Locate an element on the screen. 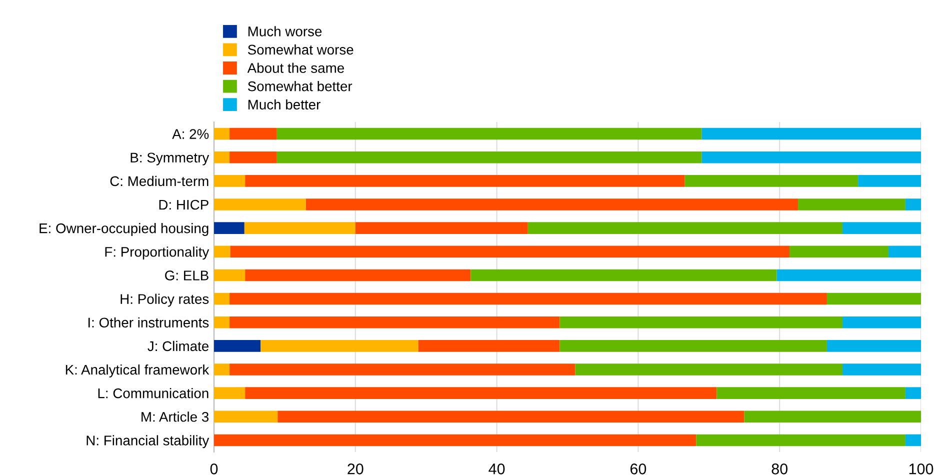 The width and height of the screenshot is (934, 475). y-tick-label: M: Article 3 is located at coordinates (175, 417).